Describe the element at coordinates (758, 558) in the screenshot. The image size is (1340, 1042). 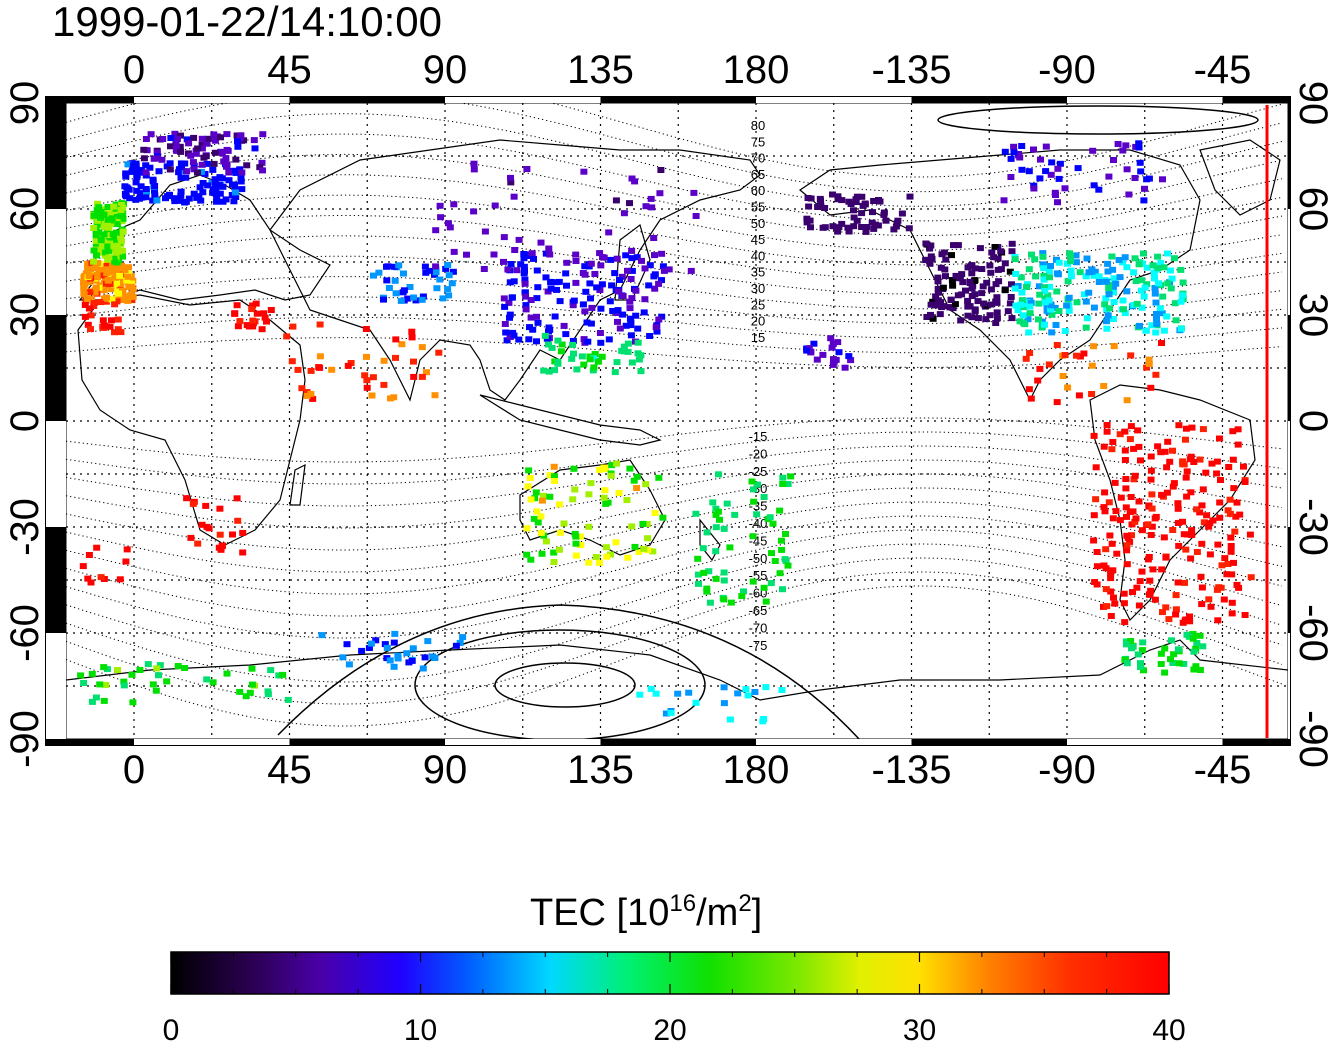
I see `contour-label: -50` at that location.